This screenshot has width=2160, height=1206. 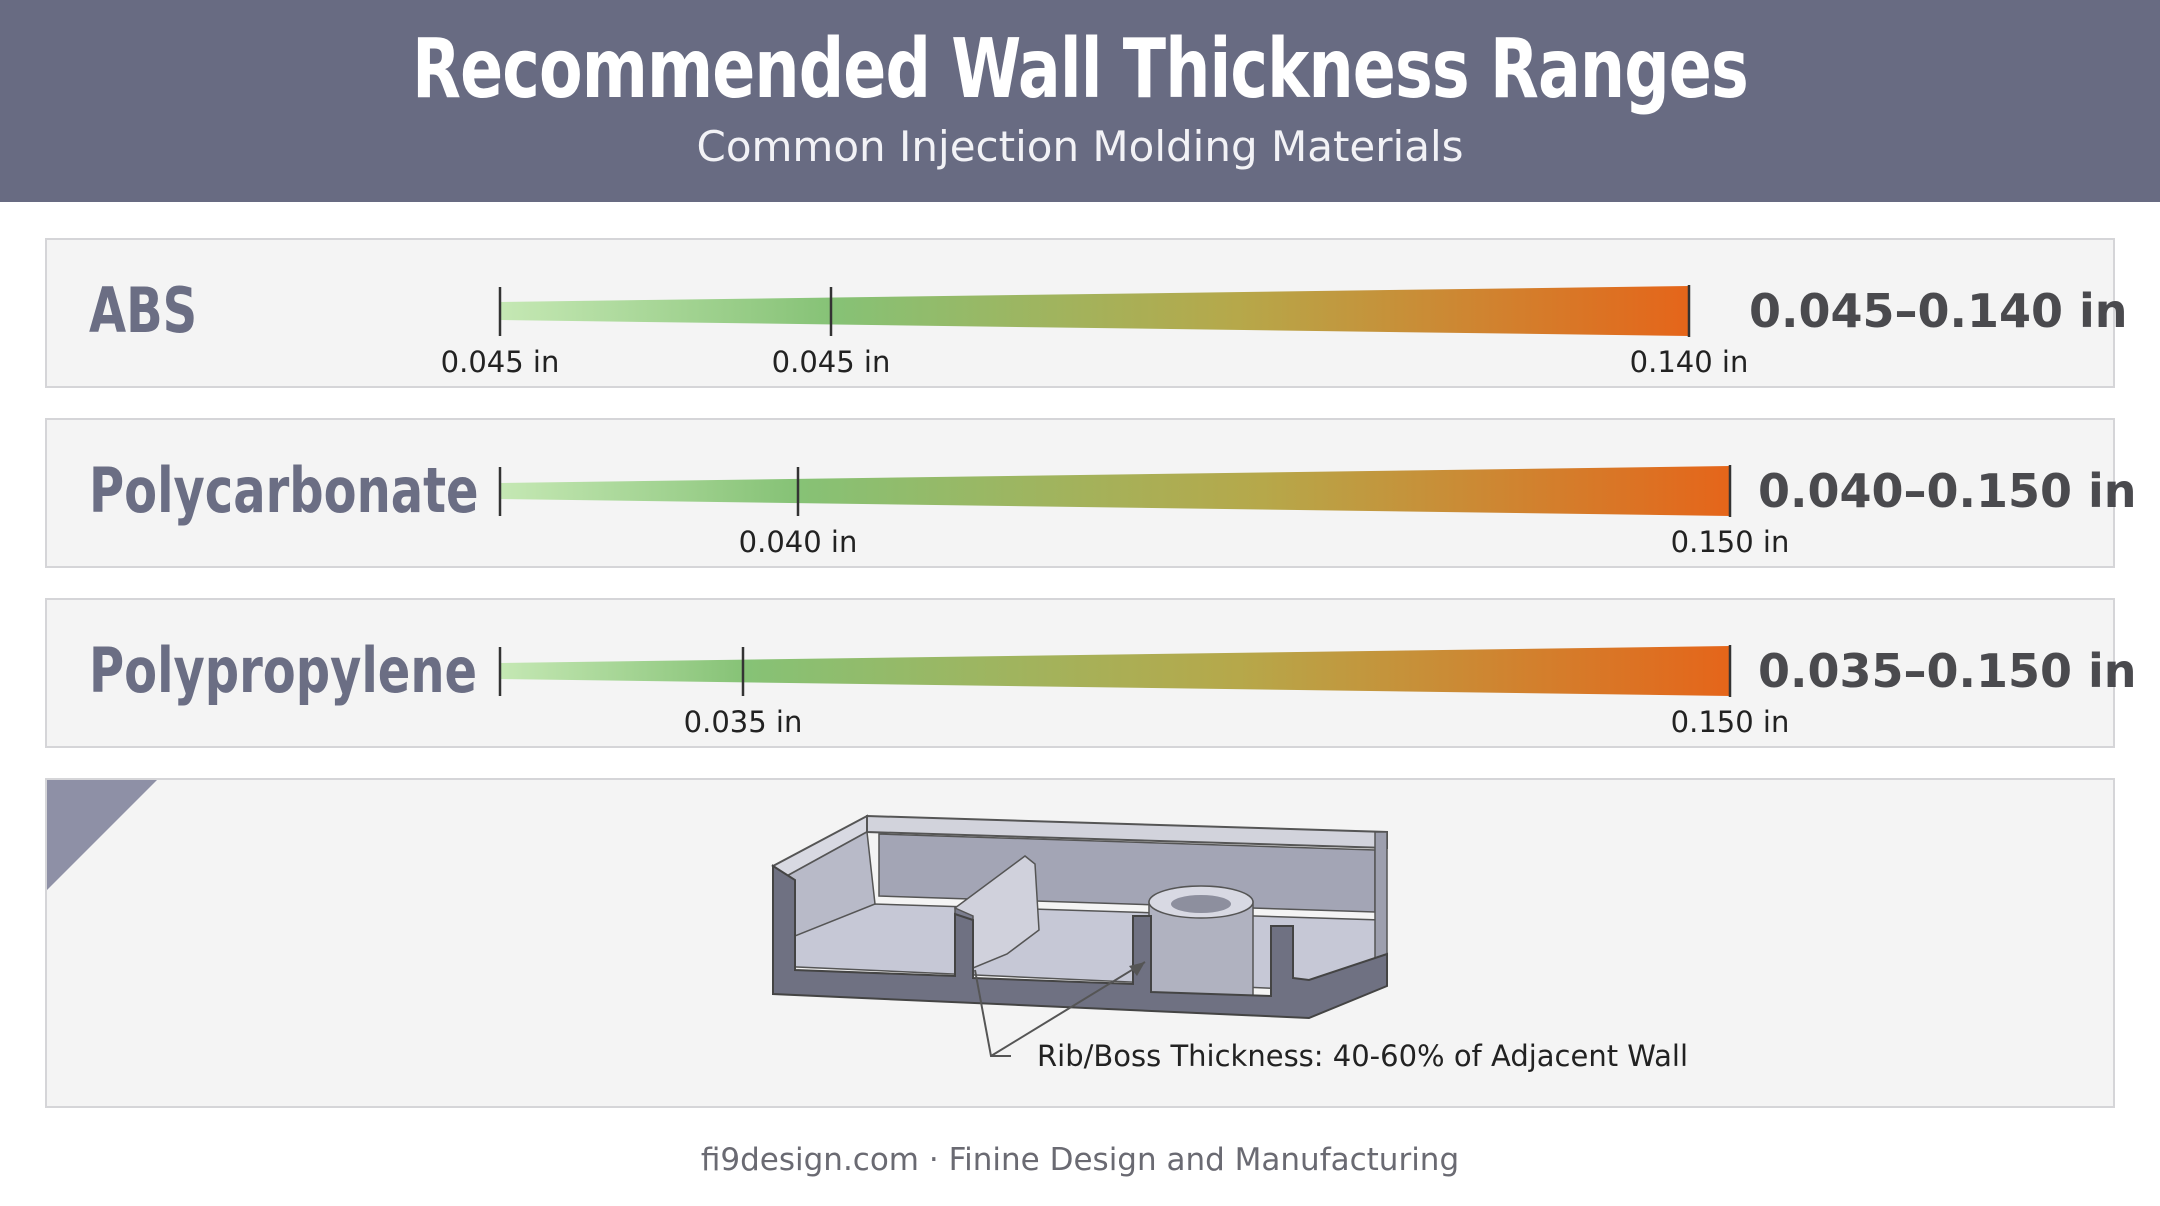 What do you see at coordinates (1938, 311) in the screenshot?
I see `range-label: 0.045–0.140 in` at bounding box center [1938, 311].